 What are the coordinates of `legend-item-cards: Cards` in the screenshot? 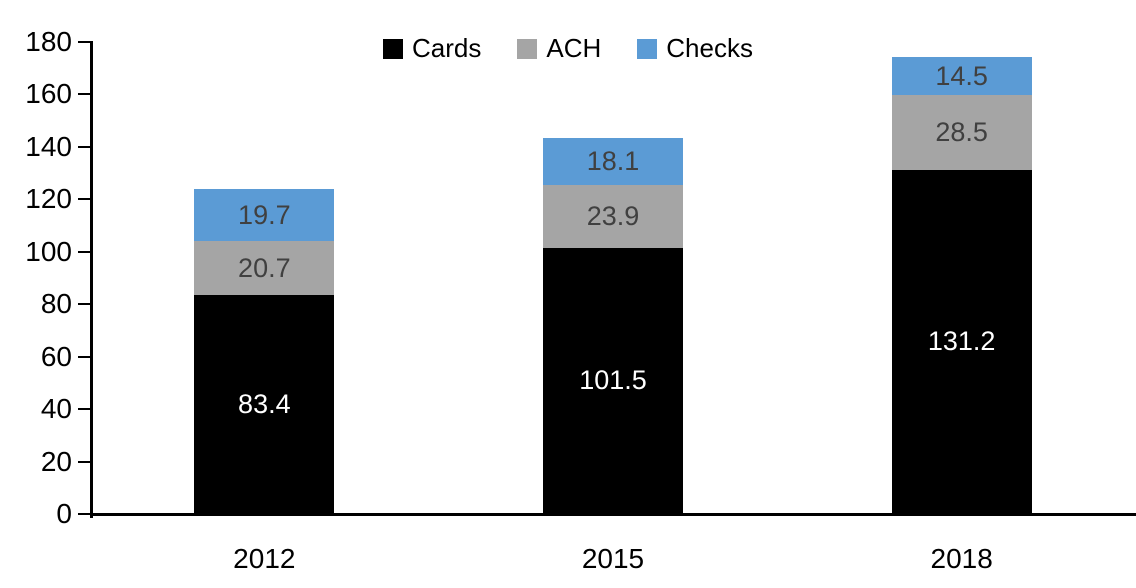 It's located at (432, 48).